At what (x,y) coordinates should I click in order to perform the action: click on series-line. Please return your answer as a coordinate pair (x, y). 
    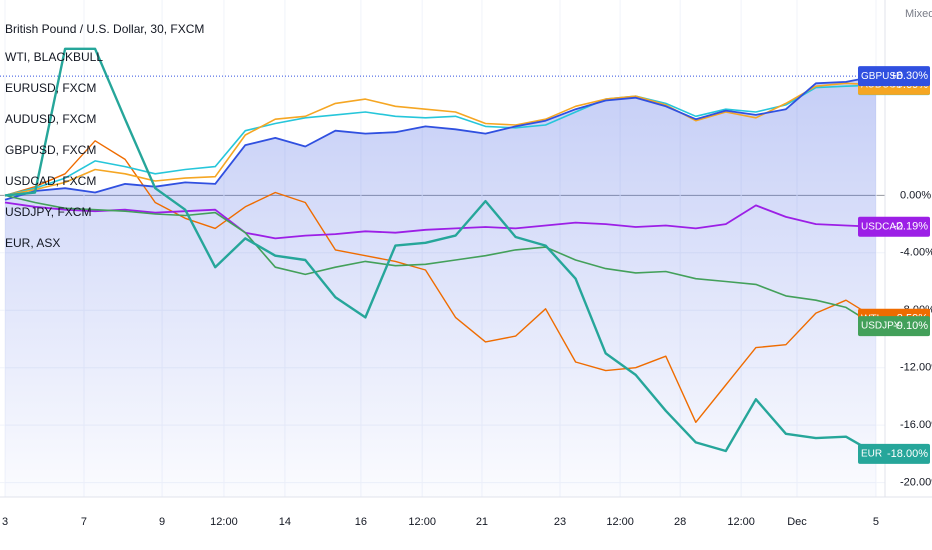
    Looking at the image, I should click on (440, 220).